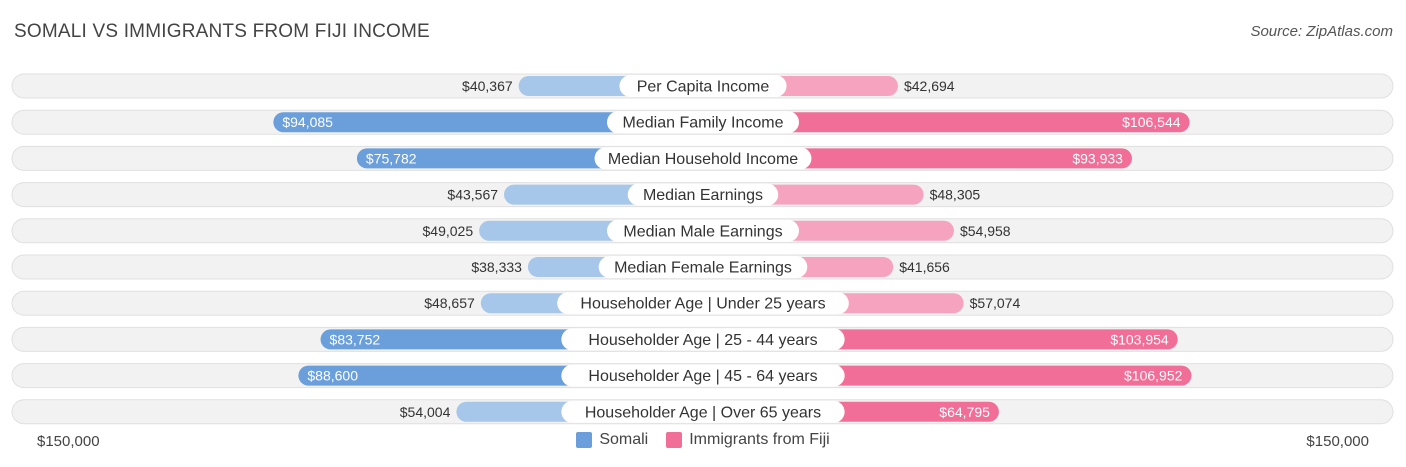 The width and height of the screenshot is (1406, 467). What do you see at coordinates (496, 267) in the screenshot?
I see `value-label-somali: $38,333` at bounding box center [496, 267].